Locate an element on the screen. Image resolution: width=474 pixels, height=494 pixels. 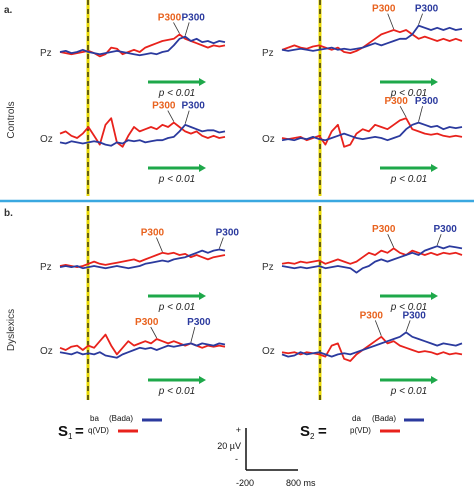
scale-bar-plus: + is located at coordinates (238, 430).